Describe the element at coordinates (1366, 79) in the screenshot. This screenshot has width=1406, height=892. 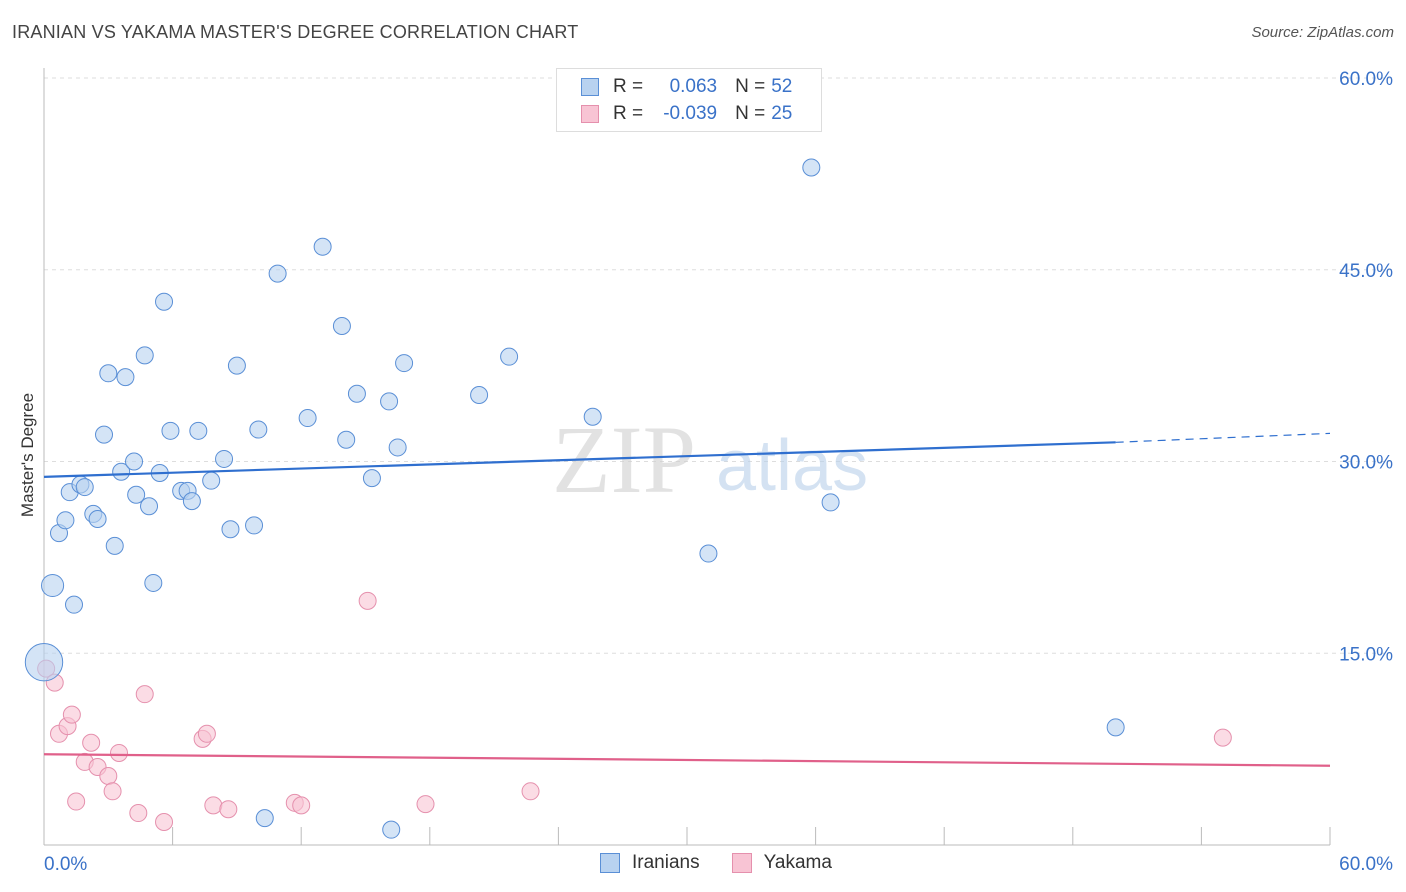
I see `y-tick-label: 60.0%` at that location.